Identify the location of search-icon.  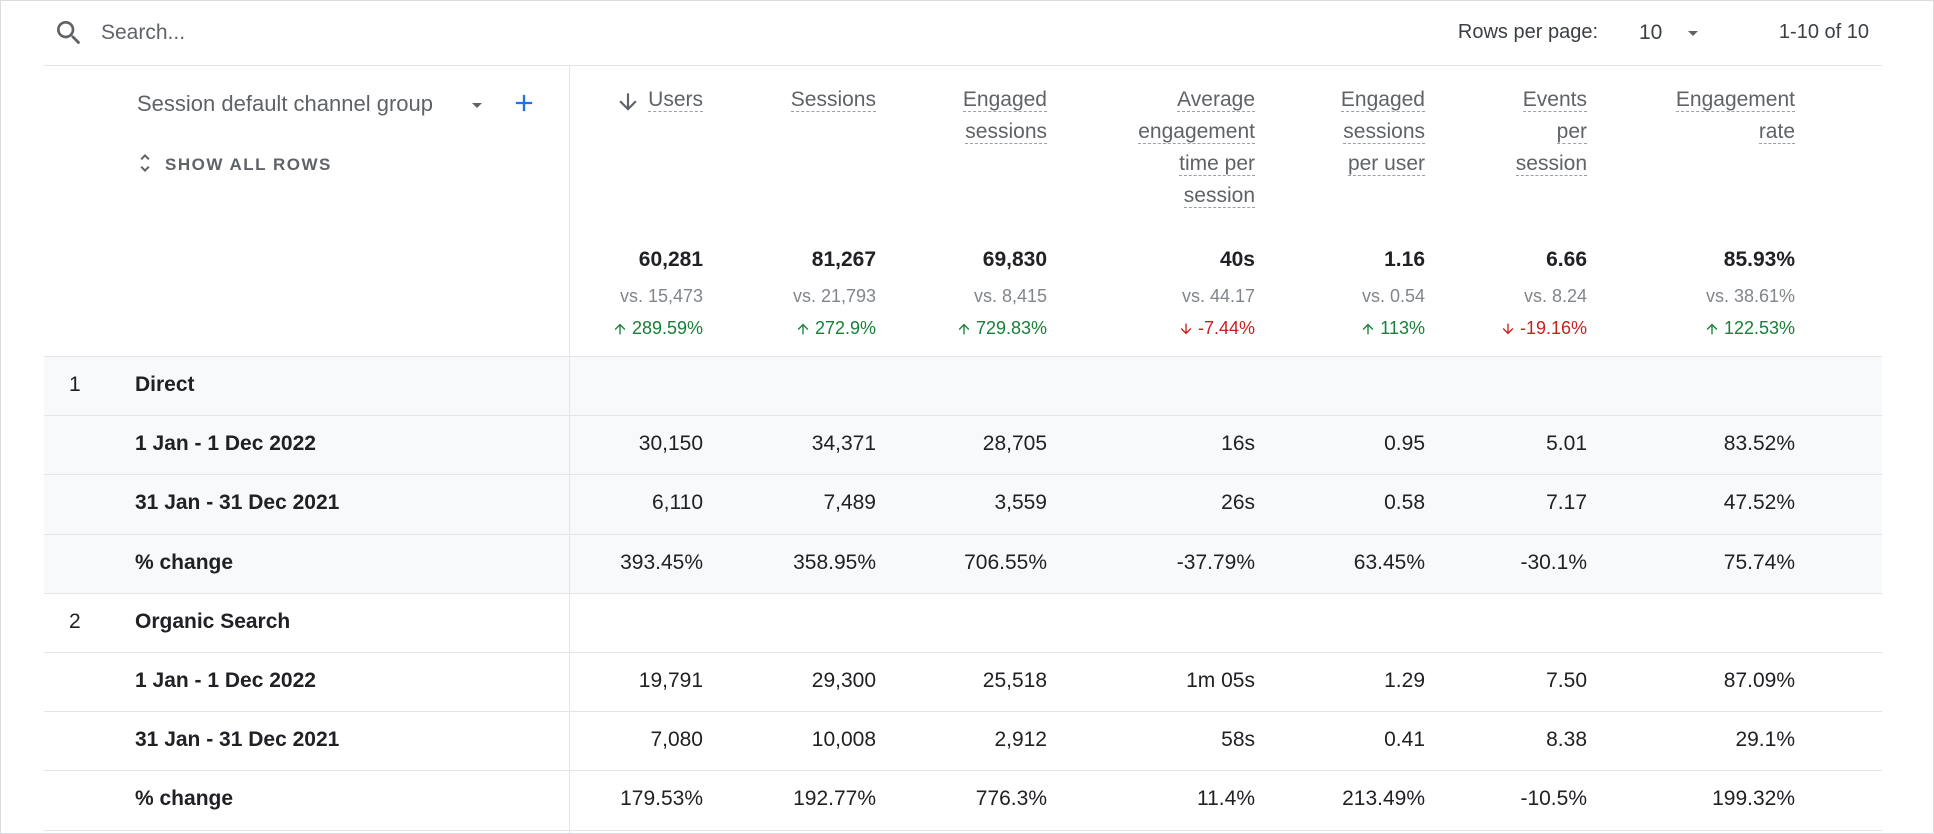
(69, 33).